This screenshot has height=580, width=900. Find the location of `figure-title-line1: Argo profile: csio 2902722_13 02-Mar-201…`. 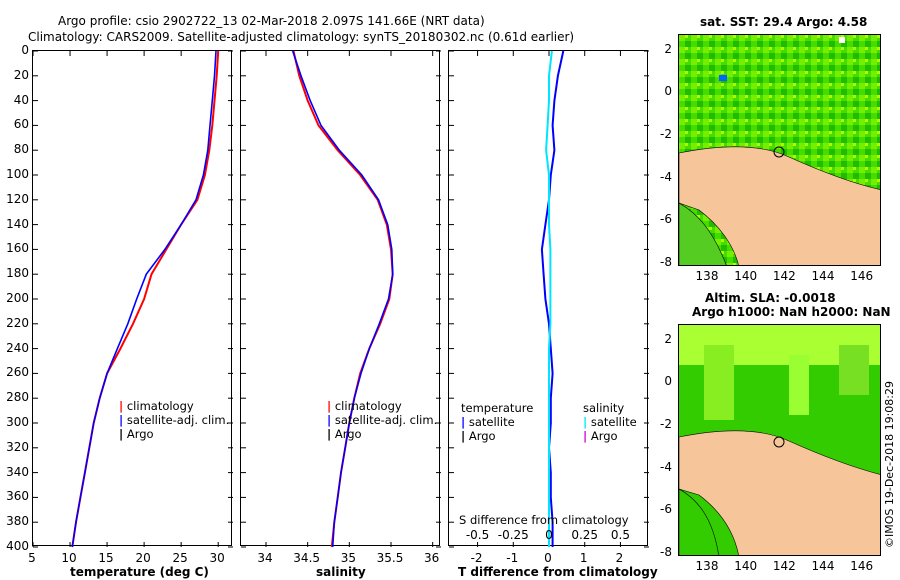

figure-title-line1: Argo profile: csio 2902722_13 02-Mar-201… is located at coordinates (271, 21).